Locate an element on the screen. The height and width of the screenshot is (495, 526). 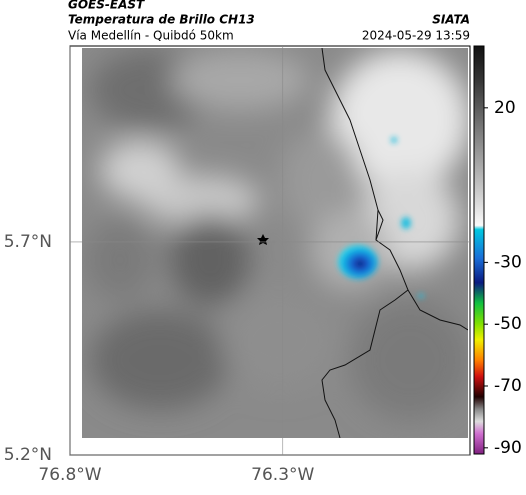
colorbar-tick-label: -90 is located at coordinates (508, 448).